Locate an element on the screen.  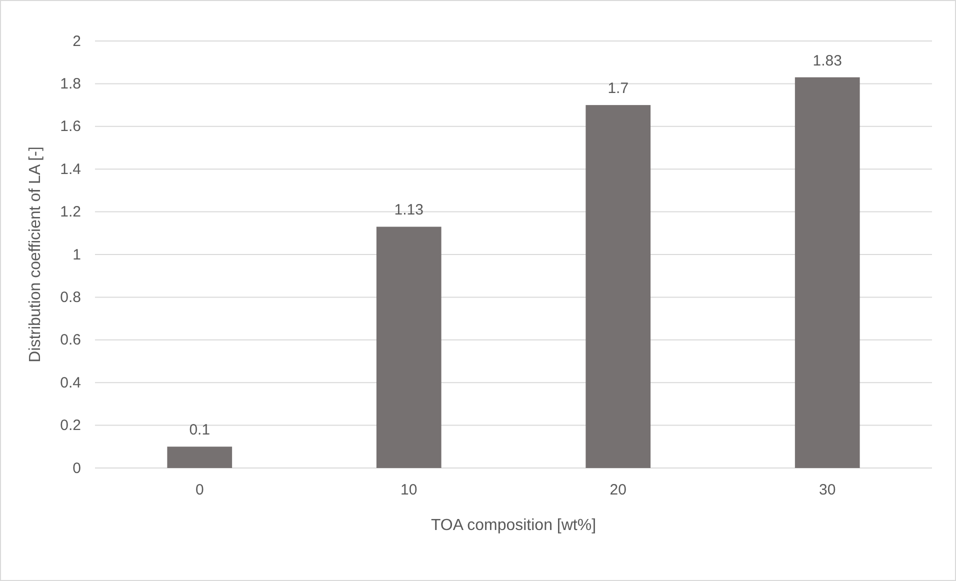
y-tick-label: 0.6 is located at coordinates (70, 340).